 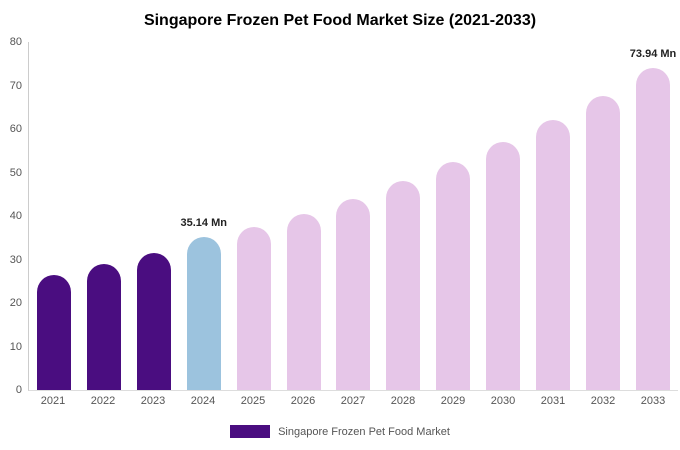 What do you see at coordinates (54, 216) in the screenshot?
I see `bar-column-2021` at bounding box center [54, 216].